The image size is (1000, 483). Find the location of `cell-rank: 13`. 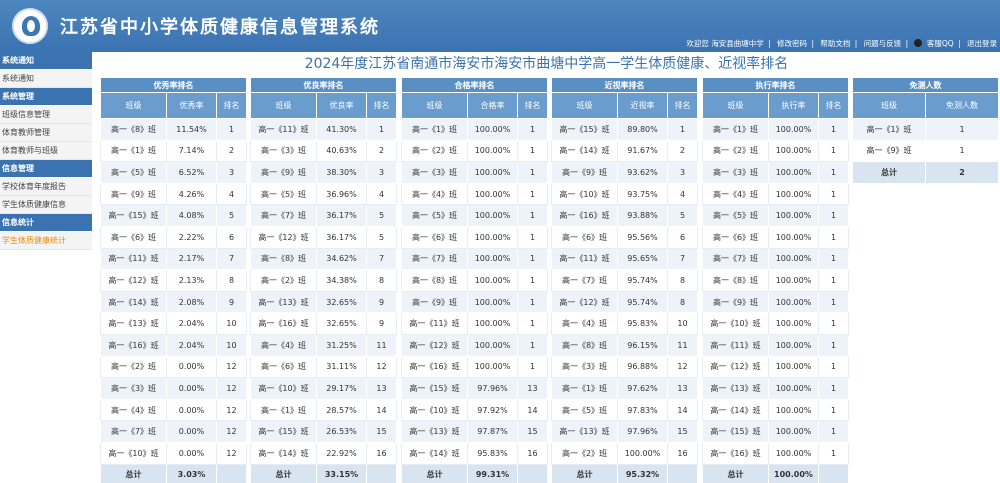

cell-rank: 13 is located at coordinates (381, 388).